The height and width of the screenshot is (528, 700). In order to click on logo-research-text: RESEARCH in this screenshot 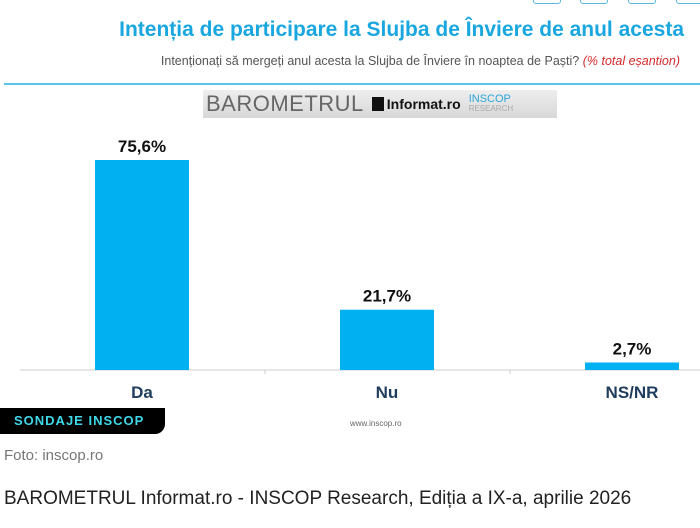, I will do `click(491, 108)`.